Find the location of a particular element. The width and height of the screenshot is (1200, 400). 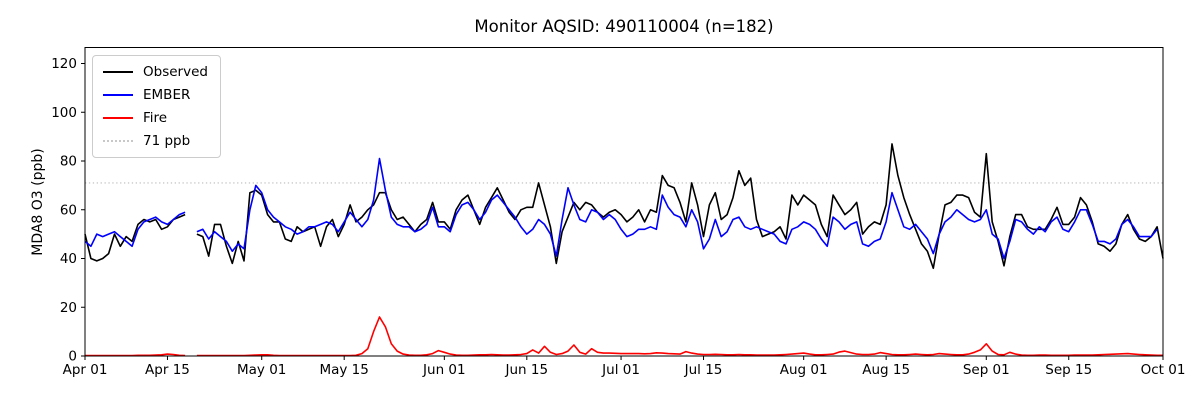

x-tick-label: Sep 15 is located at coordinates (1068, 370).